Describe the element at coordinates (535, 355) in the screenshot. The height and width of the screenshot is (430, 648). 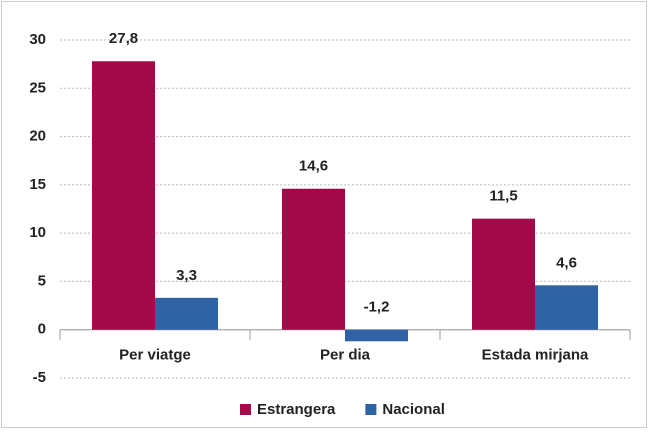
I see `x-tick-label: Estada mirjana` at that location.